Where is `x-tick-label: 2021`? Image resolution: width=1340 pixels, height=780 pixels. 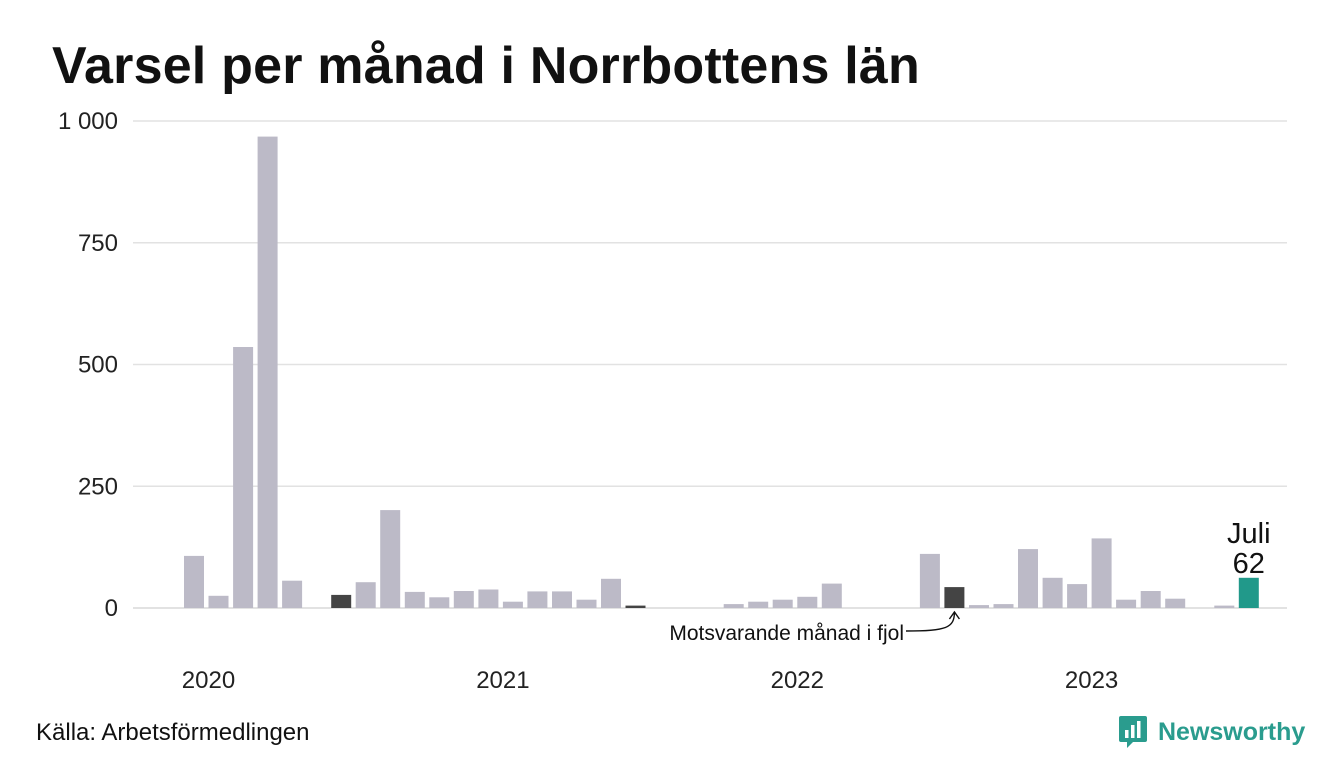 x-tick-label: 2021 is located at coordinates (502, 680).